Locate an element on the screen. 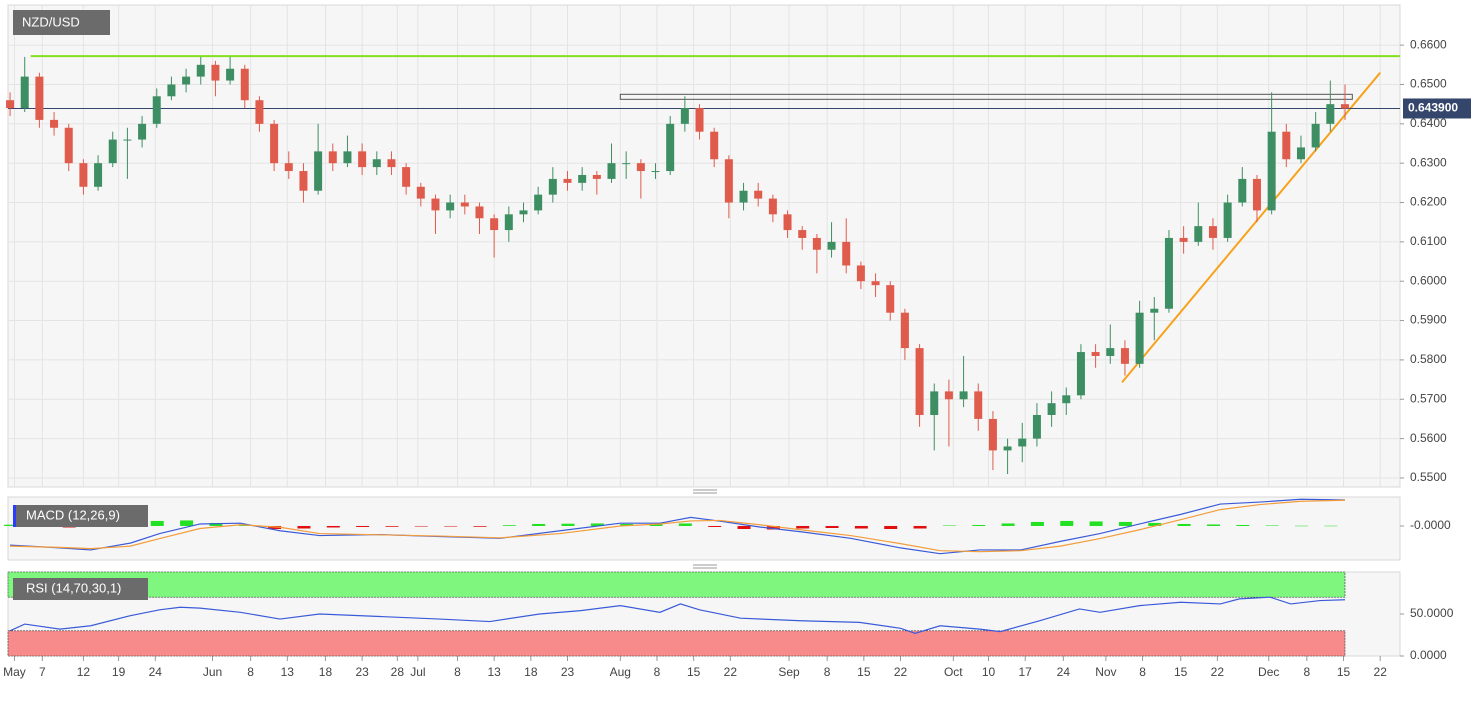 The height and width of the screenshot is (708, 1479). x-tick-label: Nov is located at coordinates (1105, 672).